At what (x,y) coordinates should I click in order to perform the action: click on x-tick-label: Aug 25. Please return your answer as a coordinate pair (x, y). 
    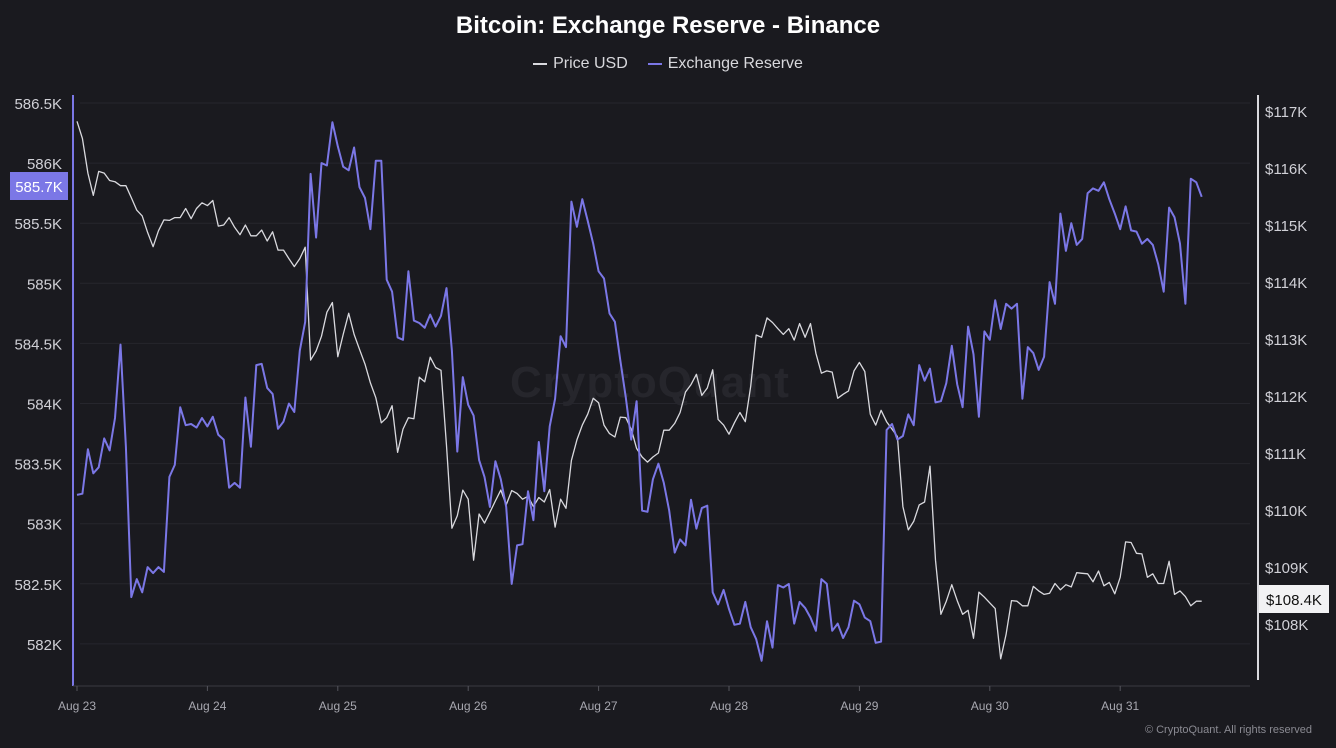
    Looking at the image, I should click on (338, 706).